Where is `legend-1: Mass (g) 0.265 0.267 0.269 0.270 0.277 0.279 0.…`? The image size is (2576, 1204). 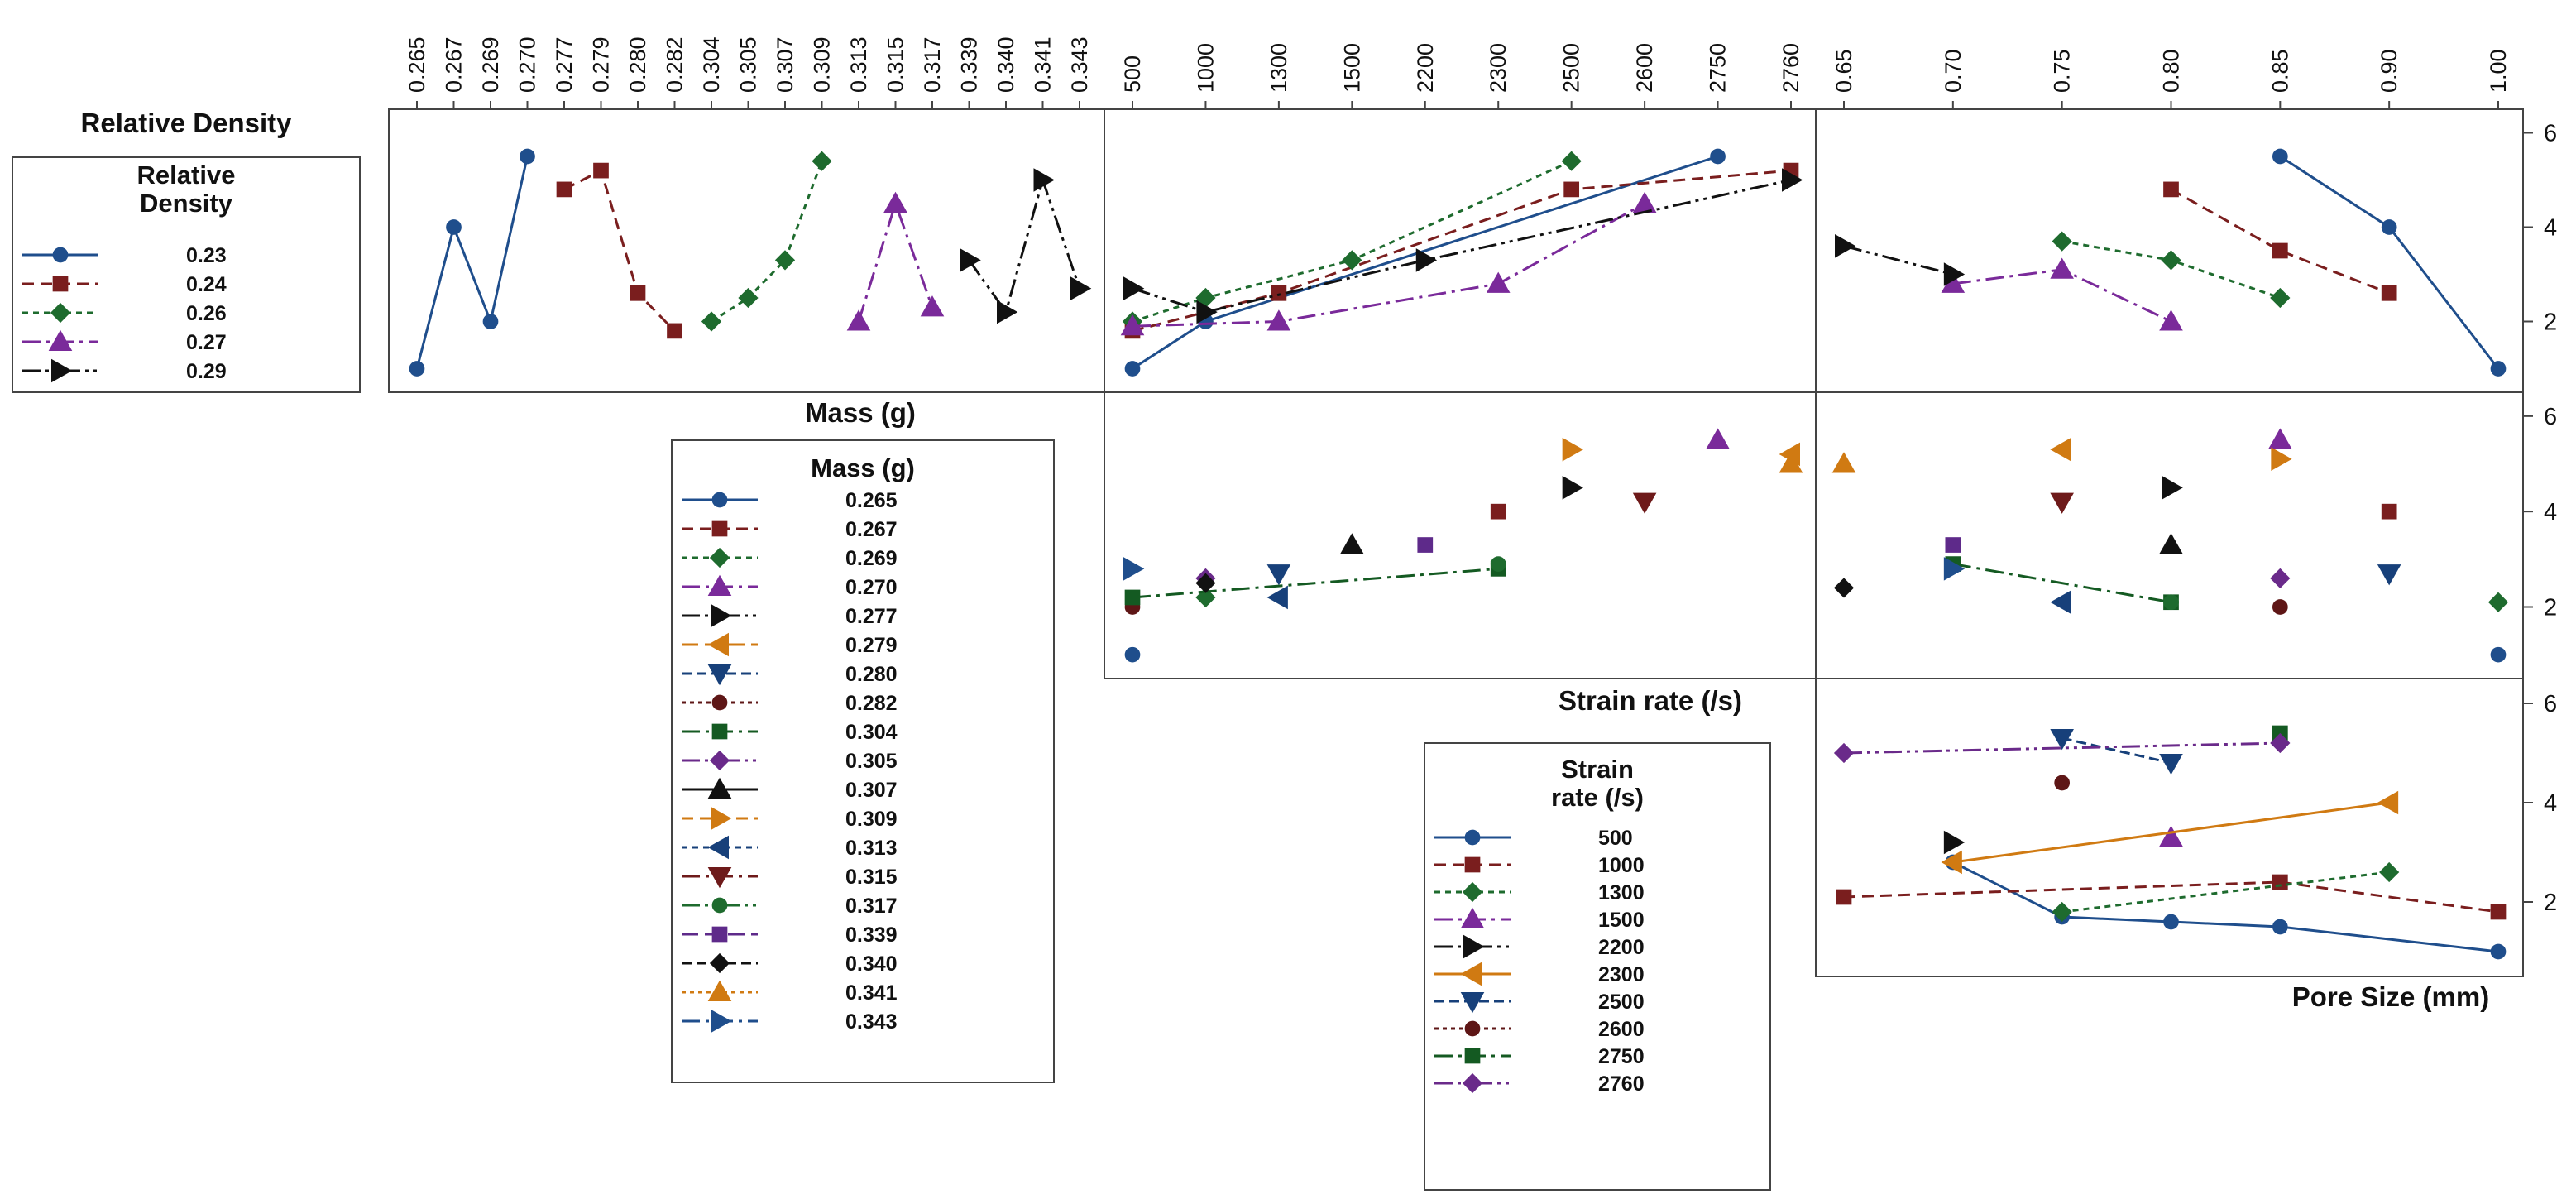 legend-1: Mass (g) 0.265 0.267 0.269 0.270 0.277 0.279 0.… is located at coordinates (863, 761).